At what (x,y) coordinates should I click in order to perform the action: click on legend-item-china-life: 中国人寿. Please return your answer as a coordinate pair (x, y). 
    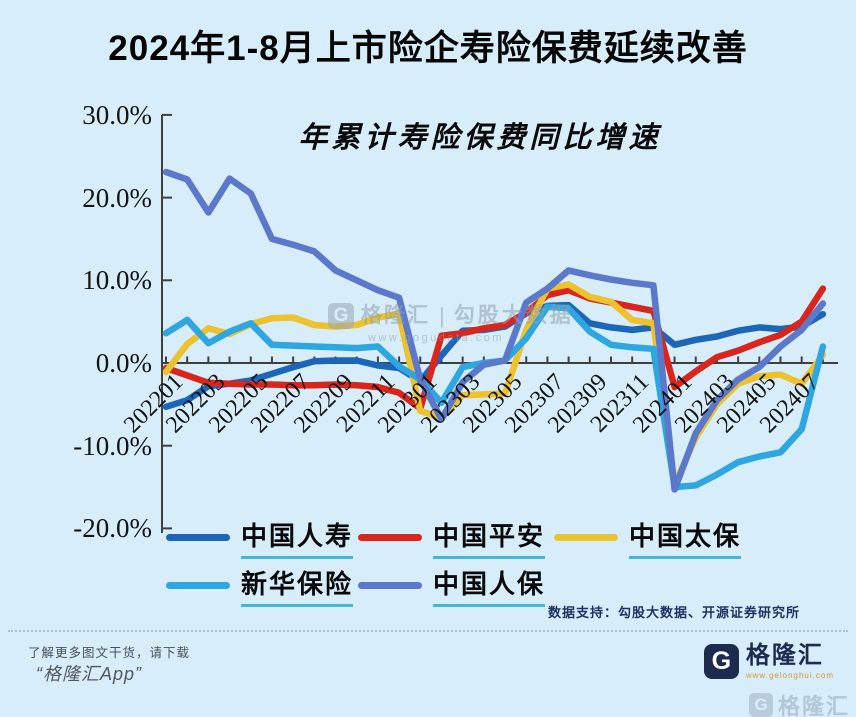
    Looking at the image, I should click on (260, 537).